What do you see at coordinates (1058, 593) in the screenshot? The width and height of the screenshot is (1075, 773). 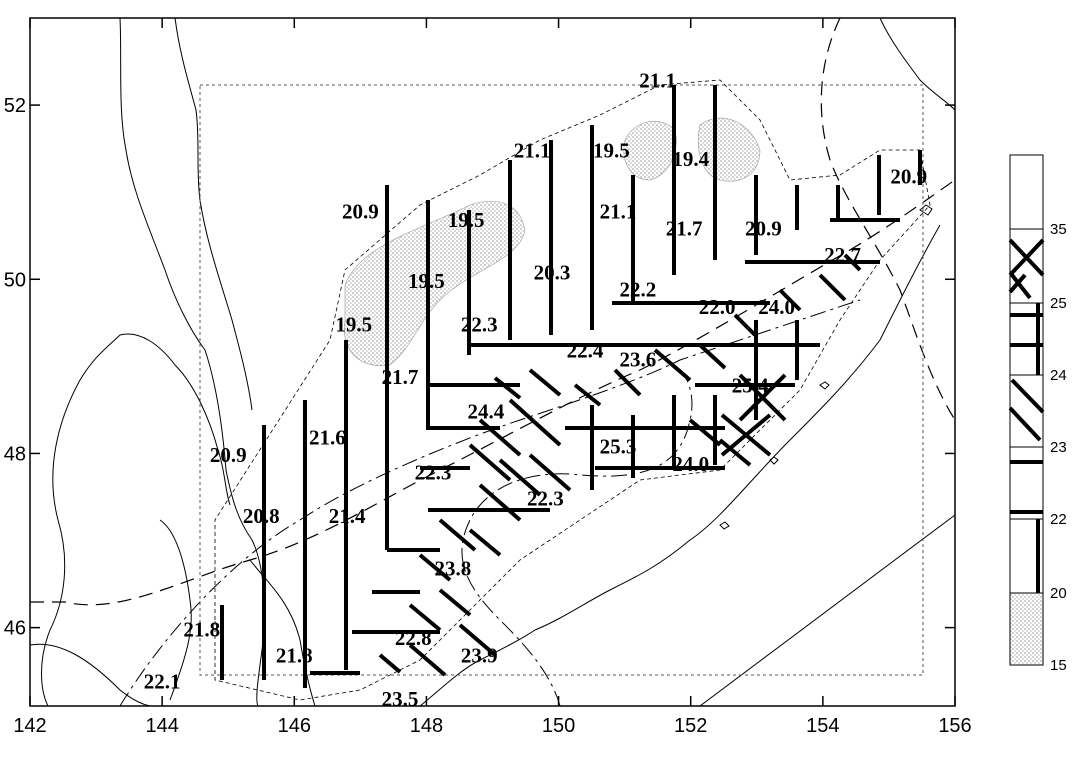 I see `legend-label: 20` at bounding box center [1058, 593].